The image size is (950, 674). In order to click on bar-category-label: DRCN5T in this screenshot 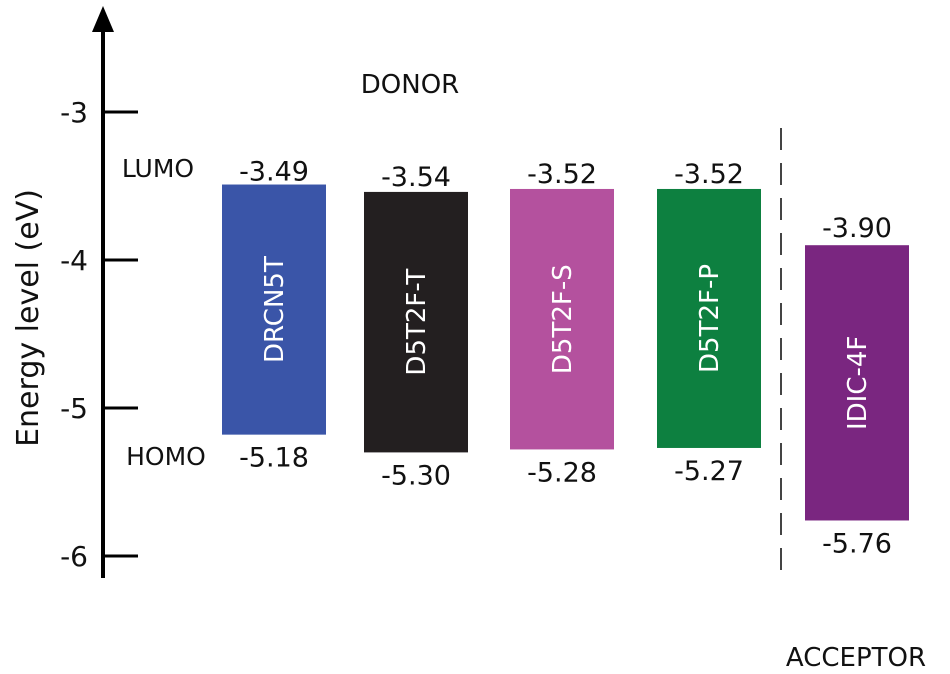, I will do `click(275, 309)`.